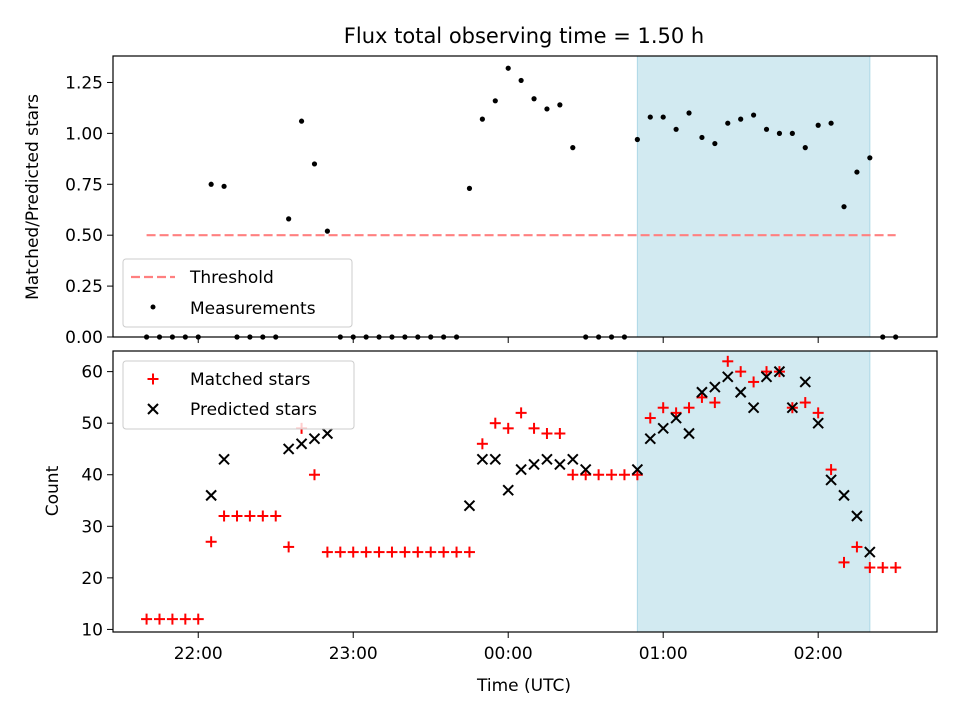 The height and width of the screenshot is (724, 960). What do you see at coordinates (92, 527) in the screenshot?
I see `y-tick-label: 30` at bounding box center [92, 527].